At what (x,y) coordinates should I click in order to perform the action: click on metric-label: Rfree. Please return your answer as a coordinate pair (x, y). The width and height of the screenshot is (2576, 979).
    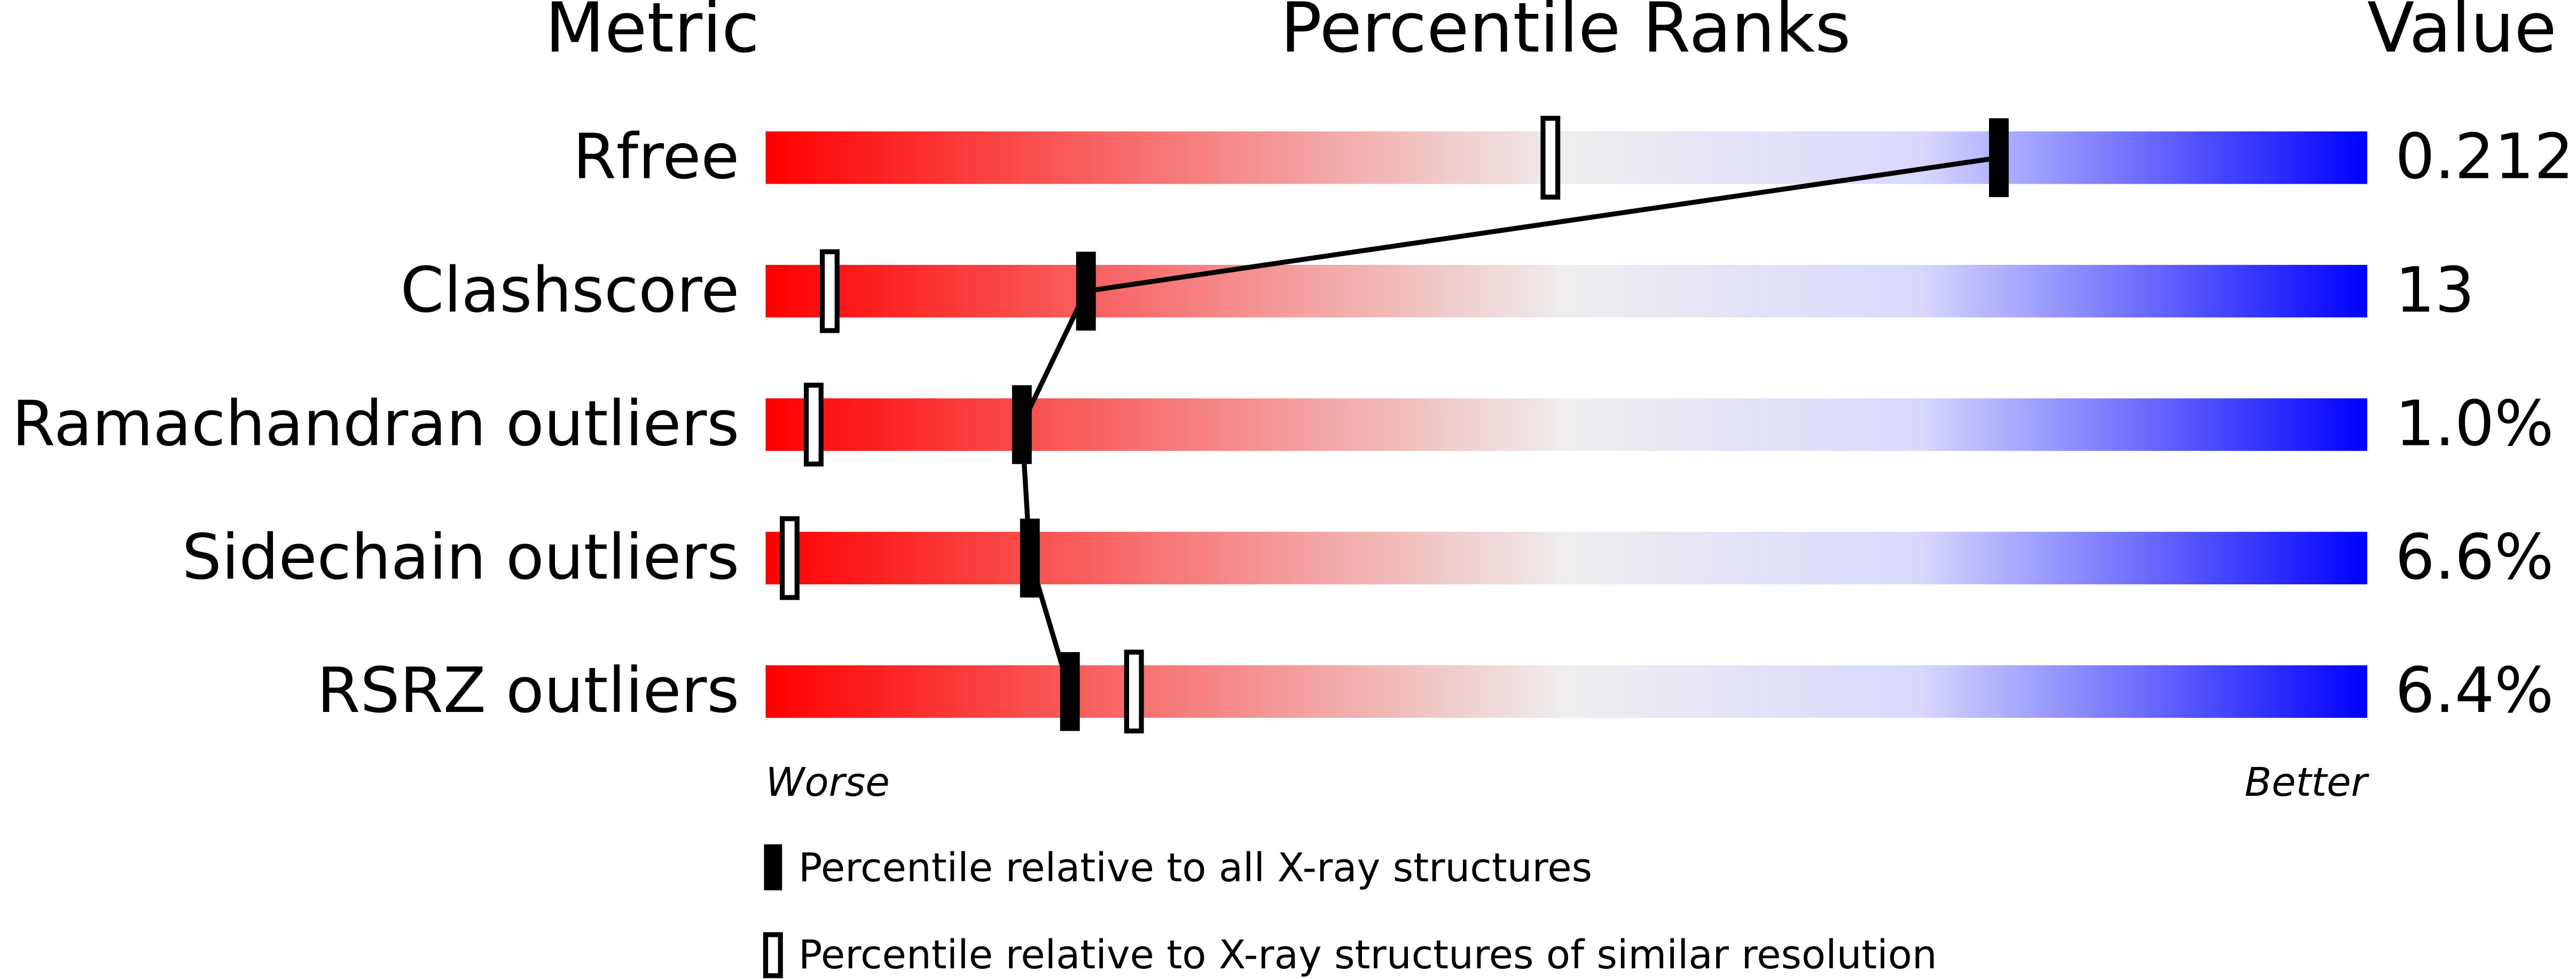
    Looking at the image, I should click on (656, 157).